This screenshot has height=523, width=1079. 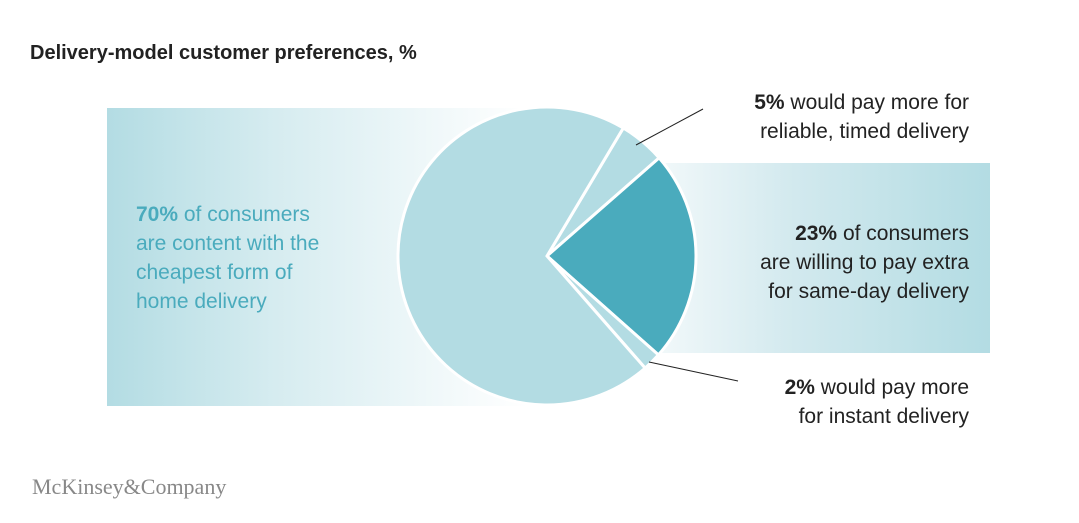 What do you see at coordinates (693, 371) in the screenshot?
I see `leader-line-2pct` at bounding box center [693, 371].